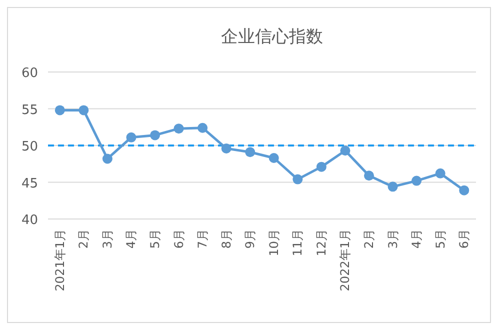  I want to click on x-tick-label: 12月, so click(321, 242).